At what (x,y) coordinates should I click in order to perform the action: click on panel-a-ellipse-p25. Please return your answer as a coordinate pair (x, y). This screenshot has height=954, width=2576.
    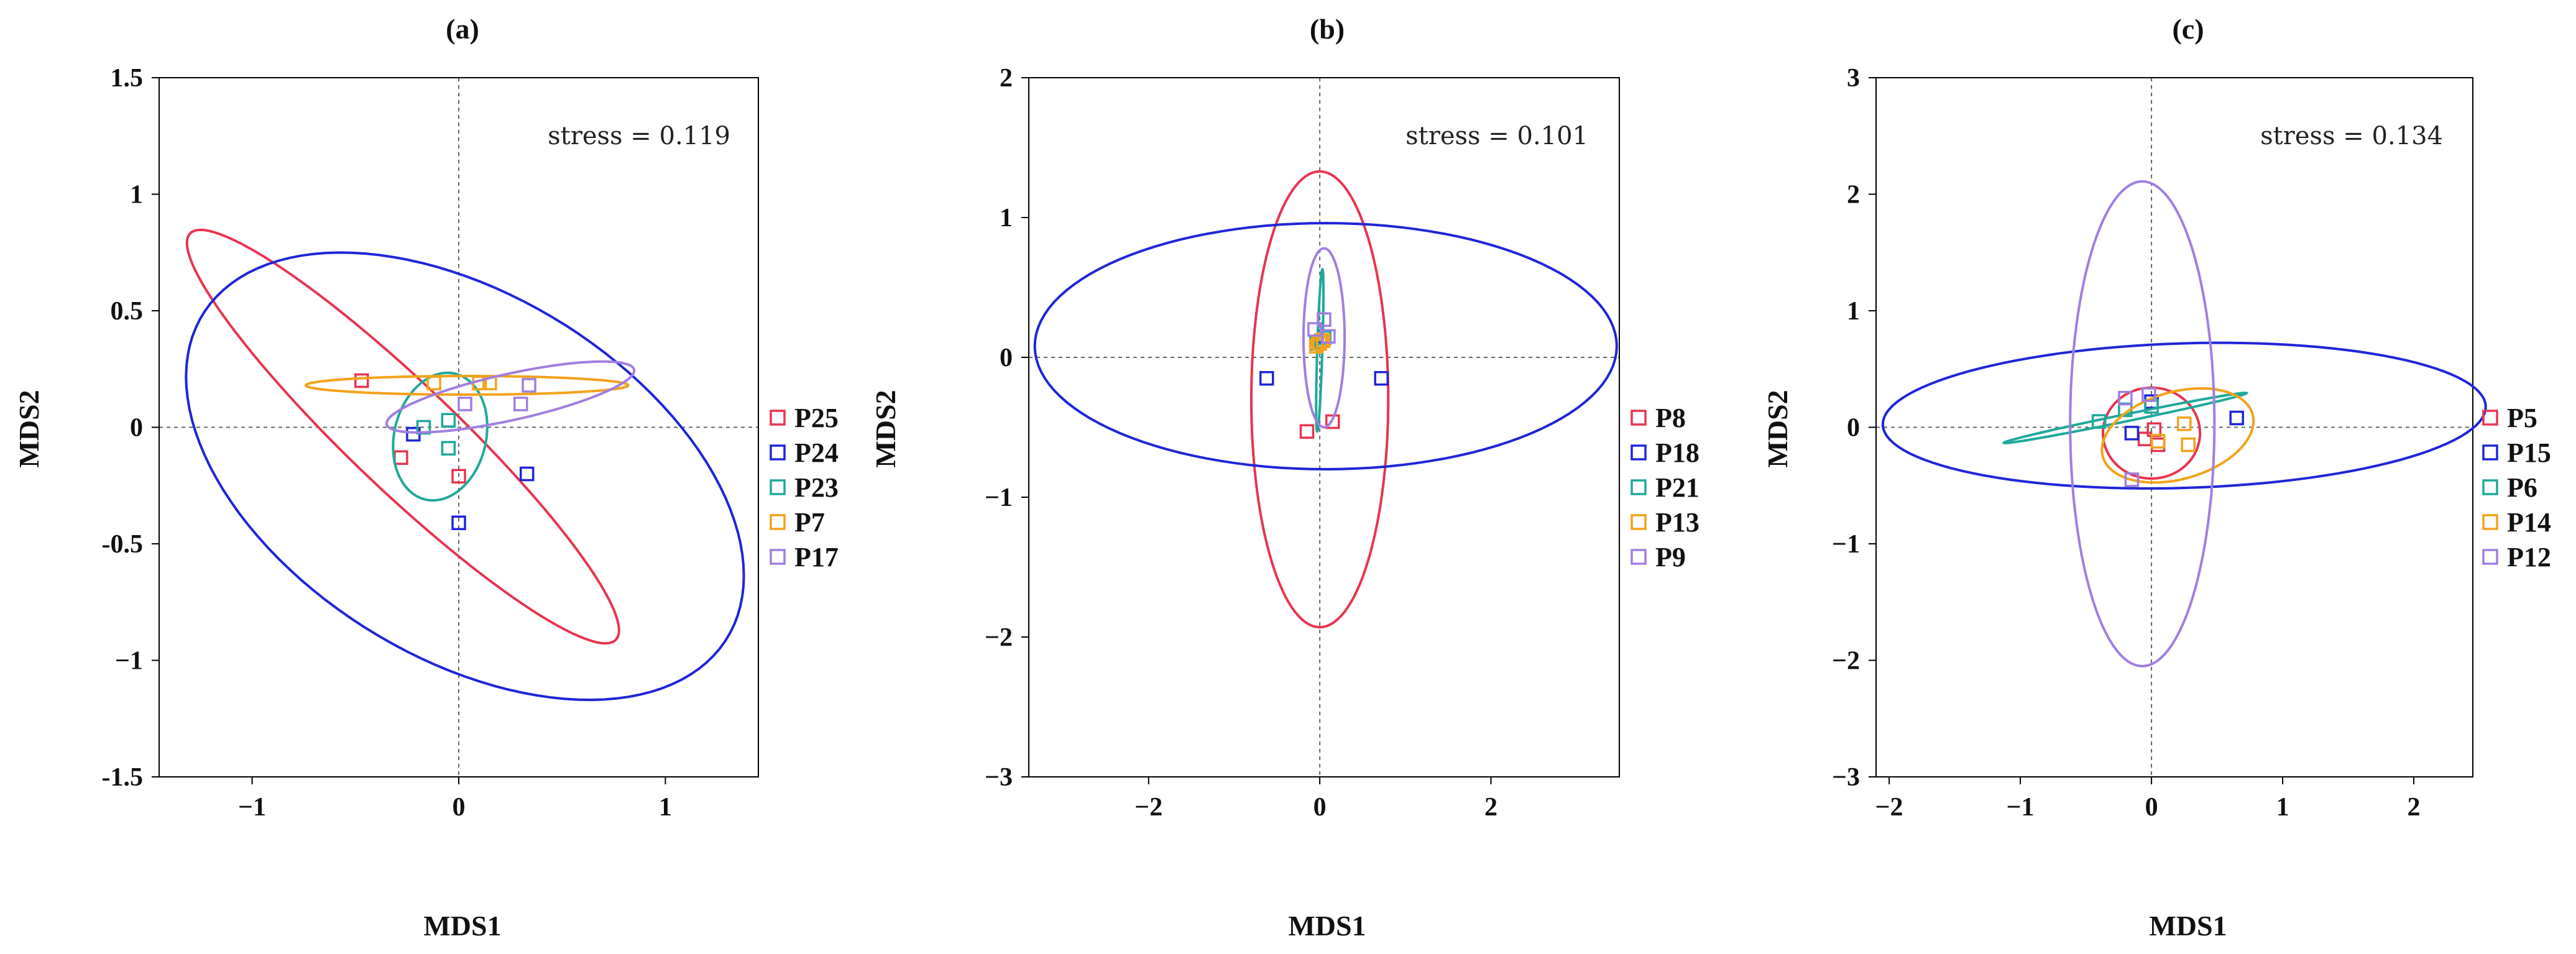
    Looking at the image, I should click on (402, 436).